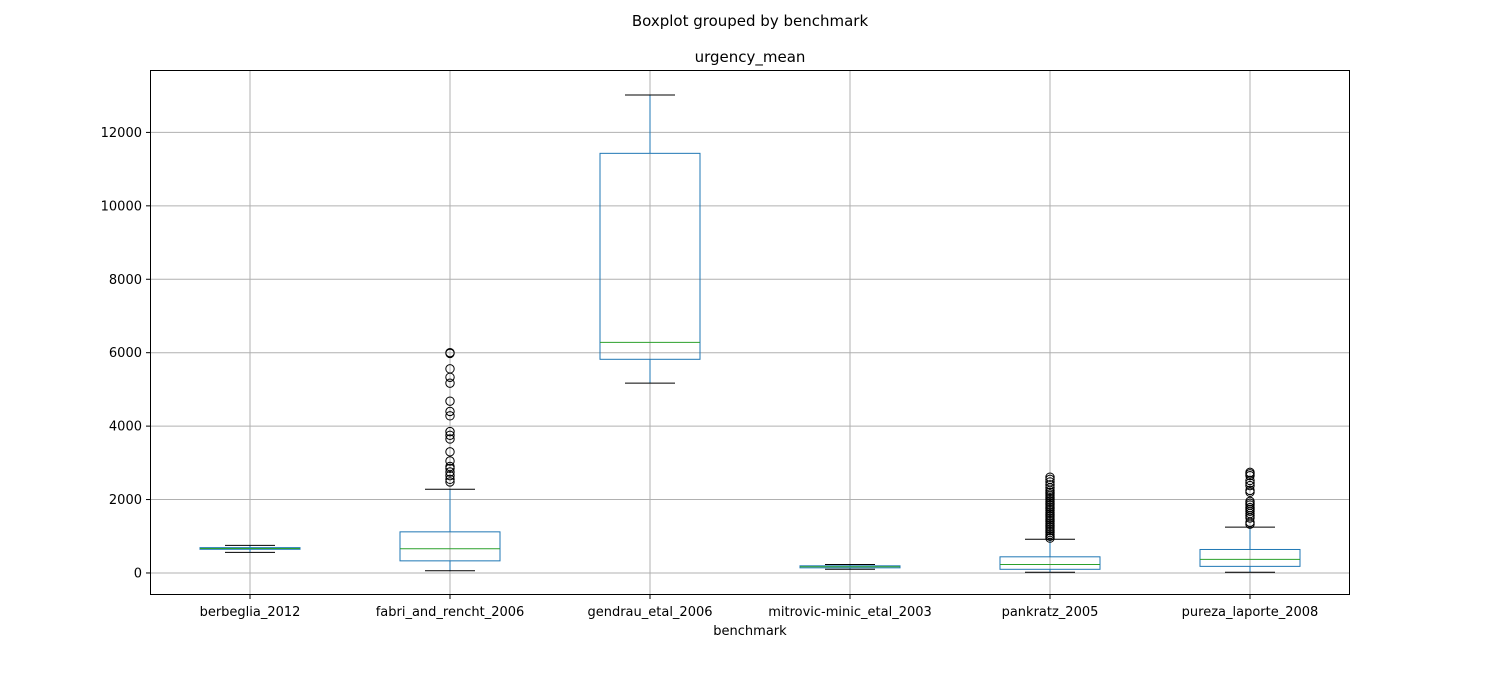 The width and height of the screenshot is (1500, 700). I want to click on y-axis-ticks: 0 2000 4000 6000 8000 10000 12000, so click(125, 353).